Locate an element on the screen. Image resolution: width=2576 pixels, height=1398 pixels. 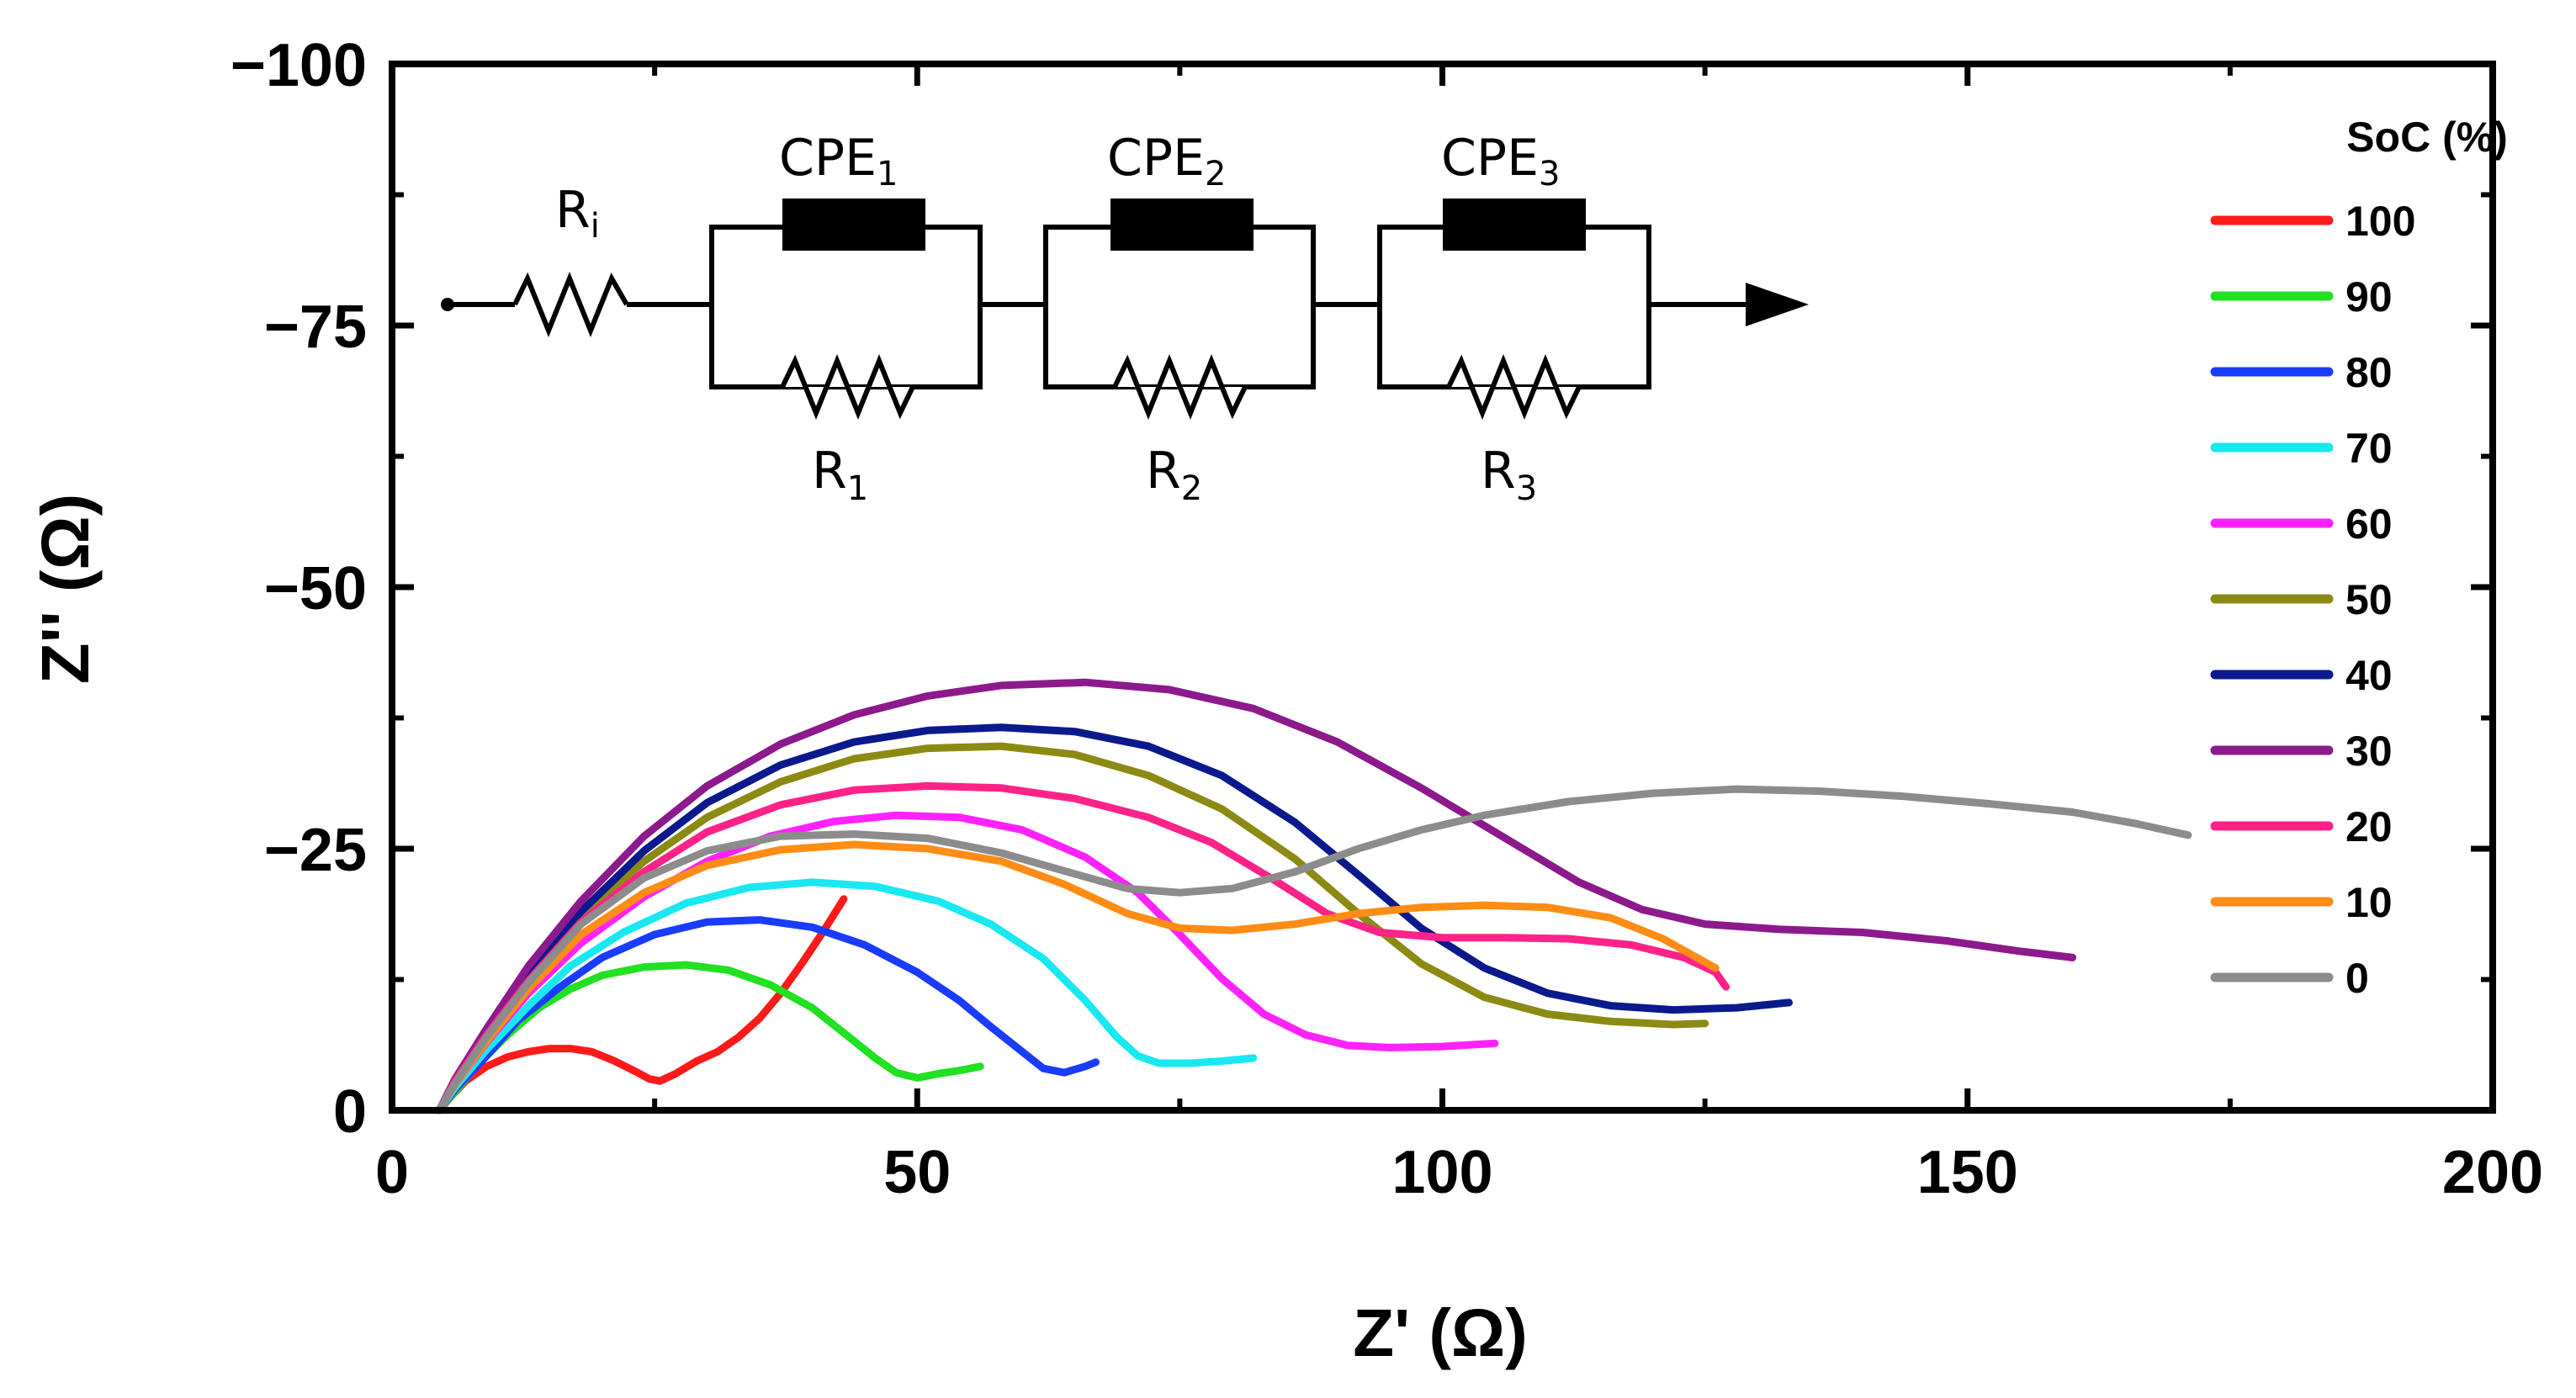
resistor-r1 is located at coordinates (847, 387).